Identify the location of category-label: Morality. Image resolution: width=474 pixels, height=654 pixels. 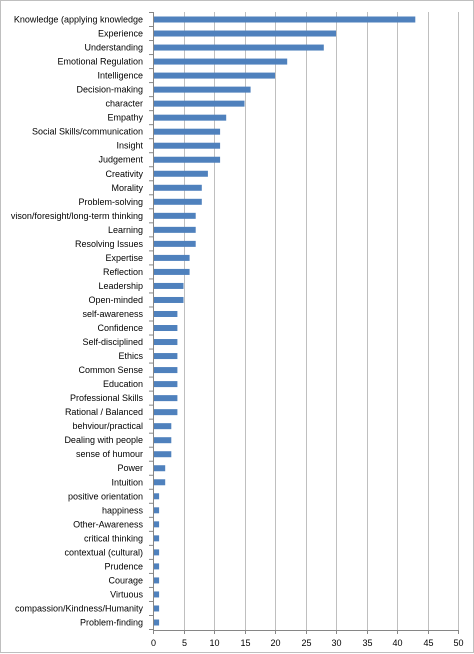
(127, 188).